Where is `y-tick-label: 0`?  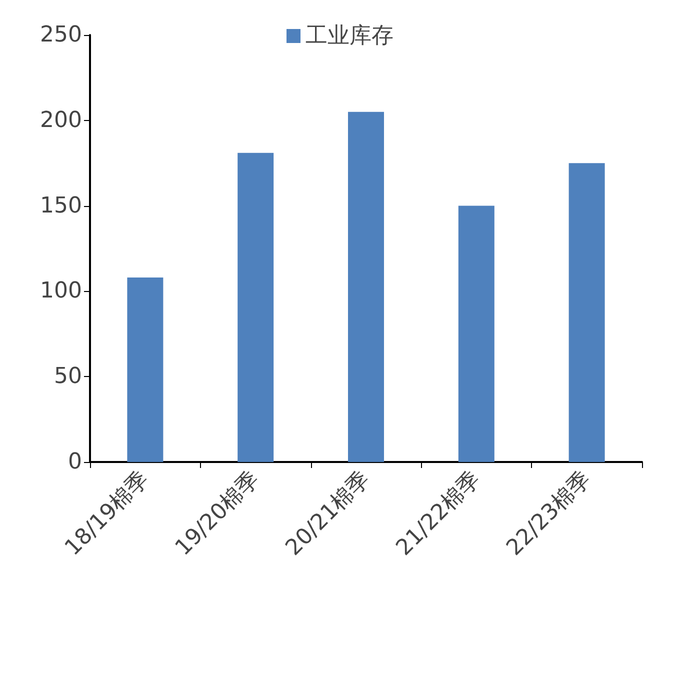 y-tick-label: 0 is located at coordinates (75, 462).